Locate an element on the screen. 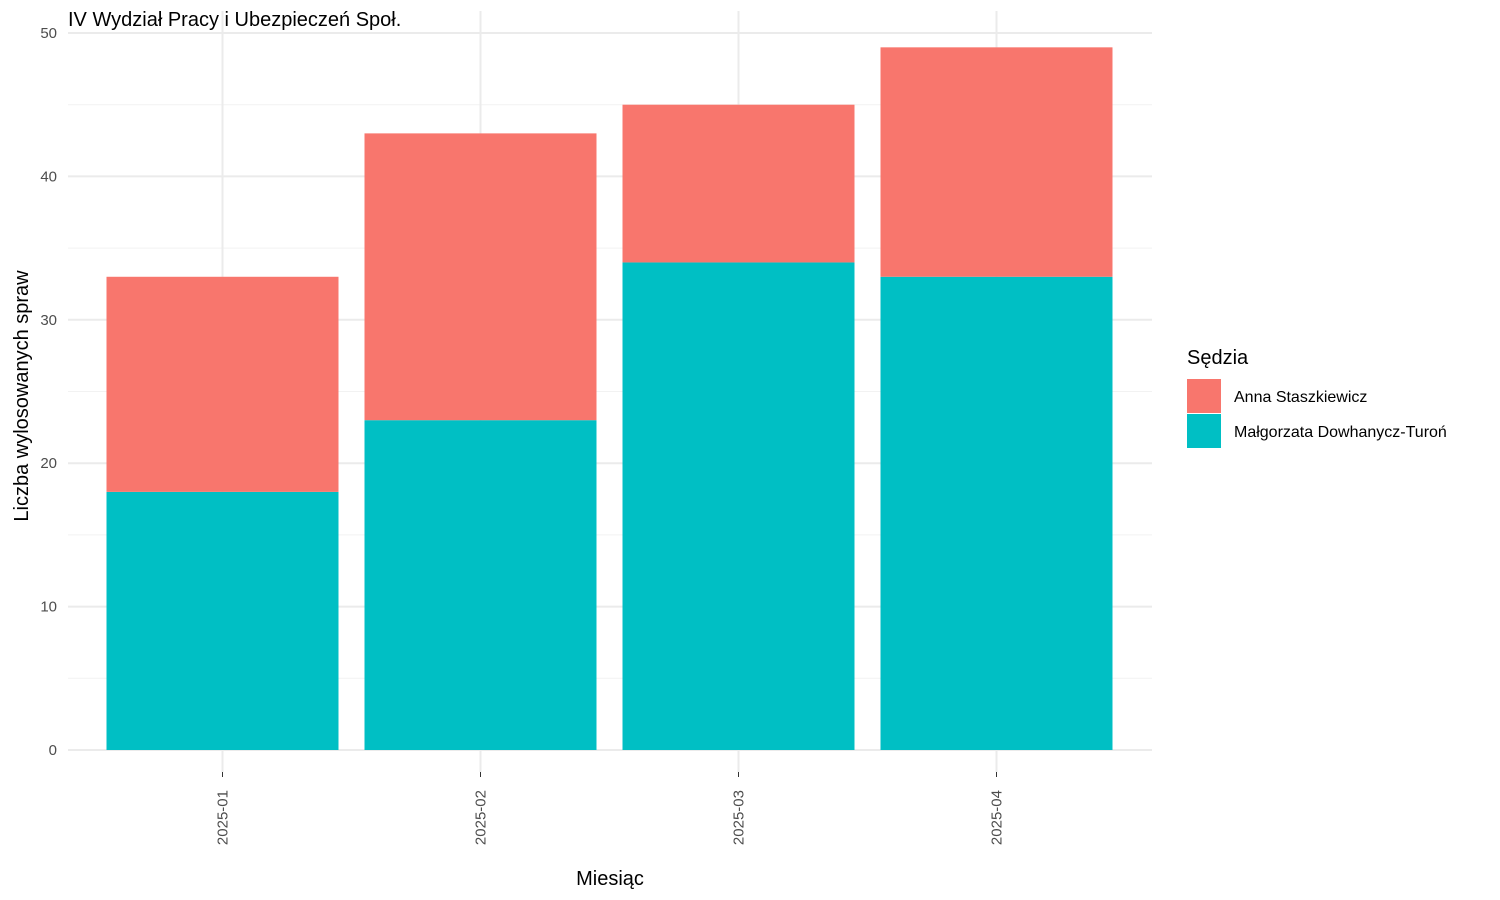 The width and height of the screenshot is (1500, 900). y-tick-label: 40 is located at coordinates (48, 176).